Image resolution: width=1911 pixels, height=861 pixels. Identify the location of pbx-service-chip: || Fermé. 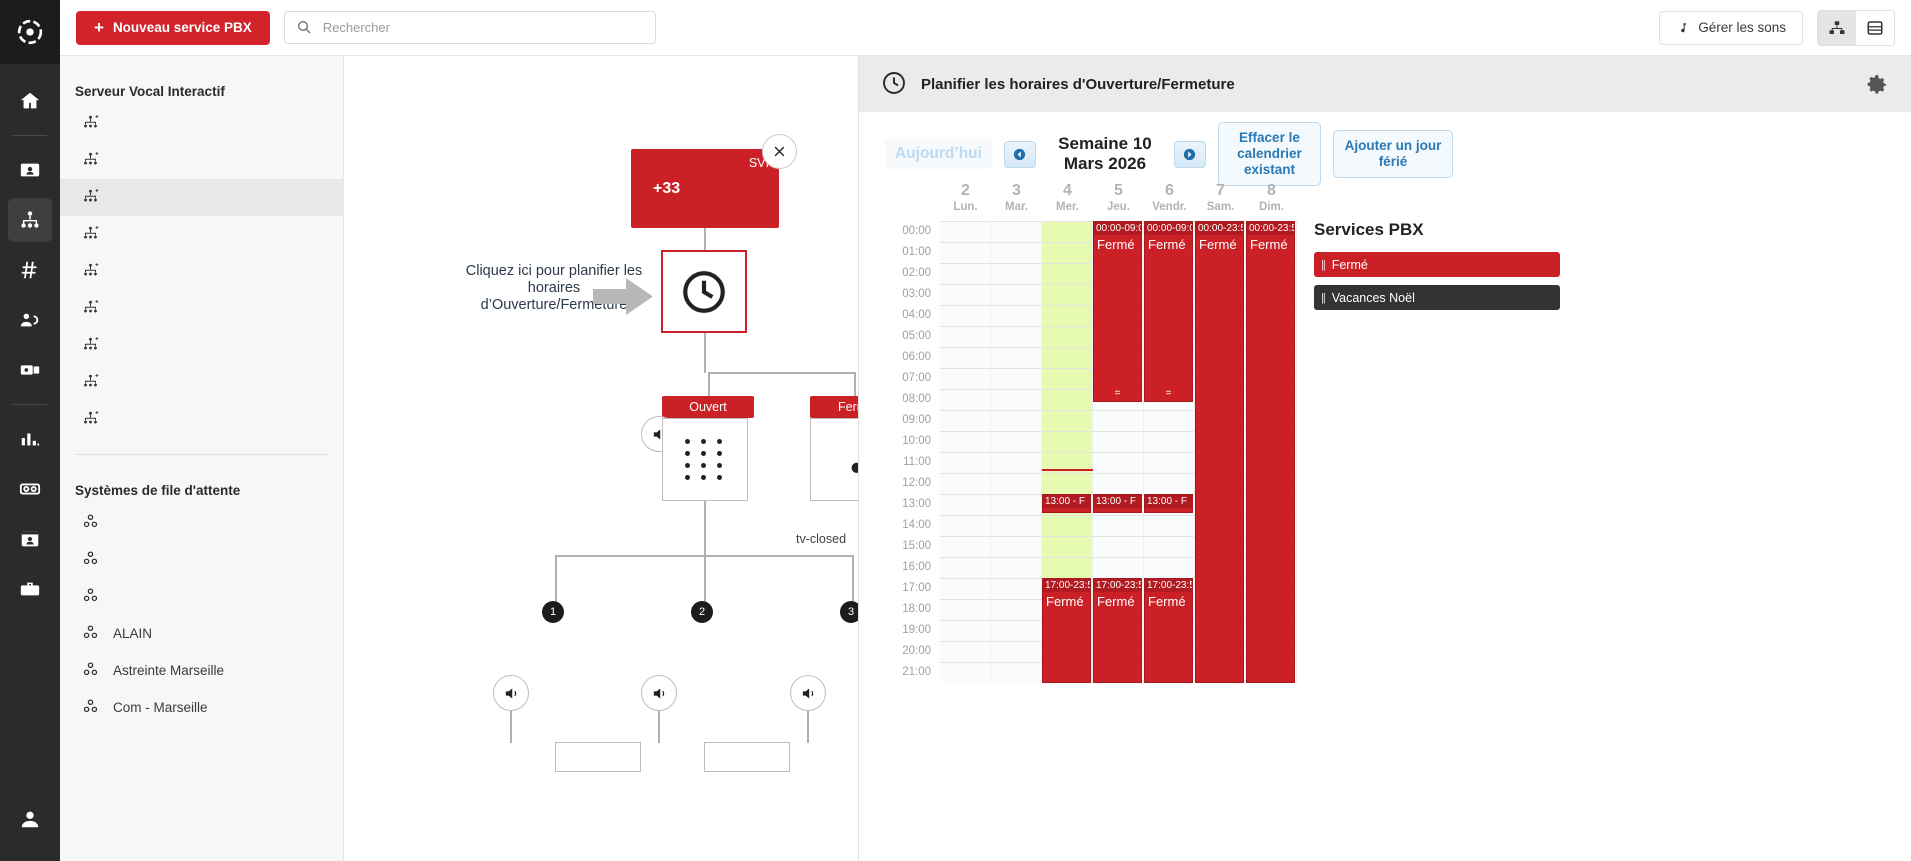
(1437, 264).